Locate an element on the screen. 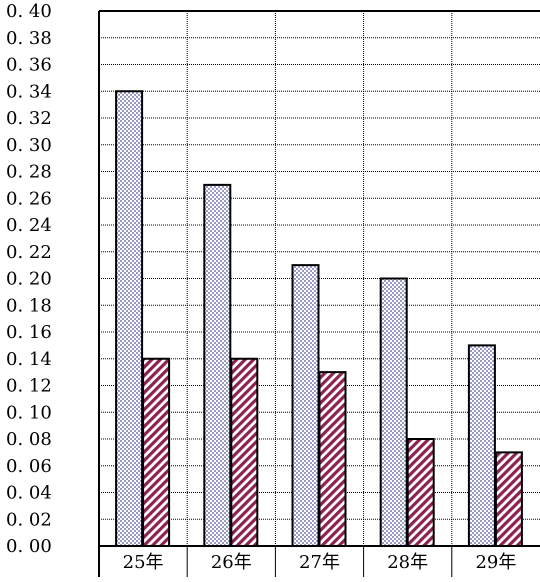  y-tick-label: 0. 34 is located at coordinates (29, 91).